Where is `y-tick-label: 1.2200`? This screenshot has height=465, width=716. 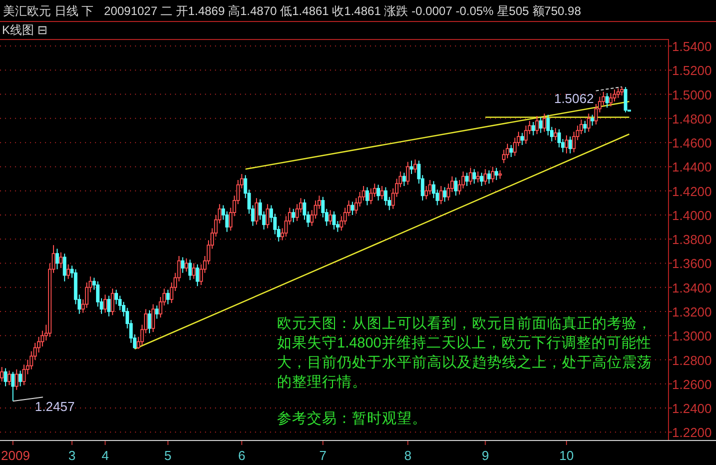
y-tick-label: 1.2200 is located at coordinates (692, 432).